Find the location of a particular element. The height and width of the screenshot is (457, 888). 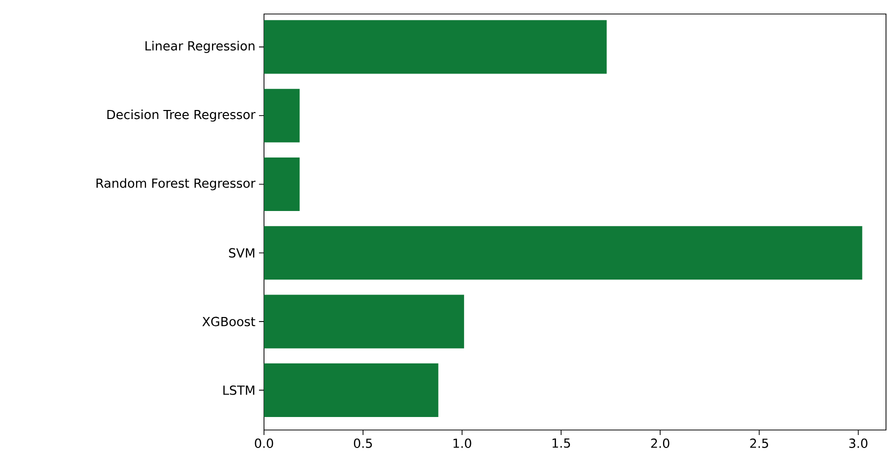

x-tick-label: 0.5 is located at coordinates (363, 443).